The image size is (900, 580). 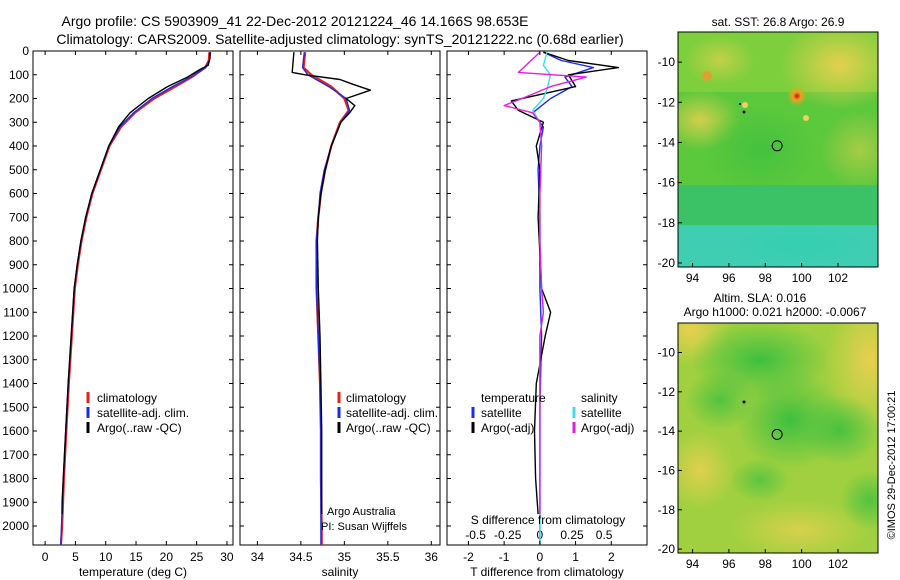 What do you see at coordinates (775, 312) in the screenshot?
I see `sla-map-subtitle: Argo h1000: 0.021 h2000: -0.0067` at bounding box center [775, 312].